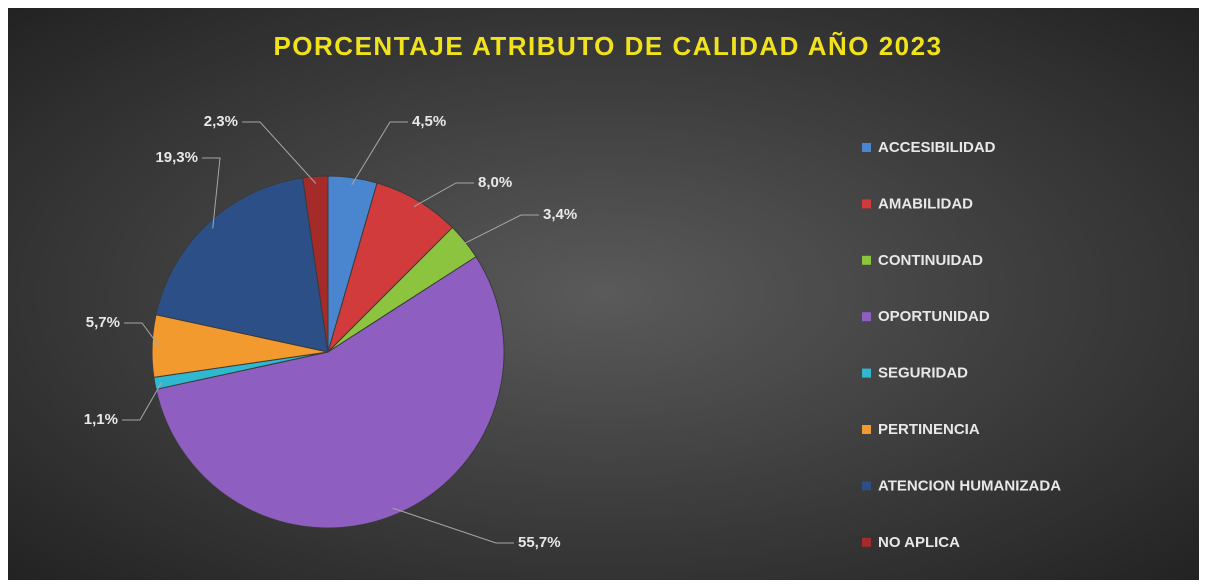 This screenshot has height=588, width=1207. Describe the element at coordinates (495, 182) in the screenshot. I see `data-label: 8,0%` at that location.